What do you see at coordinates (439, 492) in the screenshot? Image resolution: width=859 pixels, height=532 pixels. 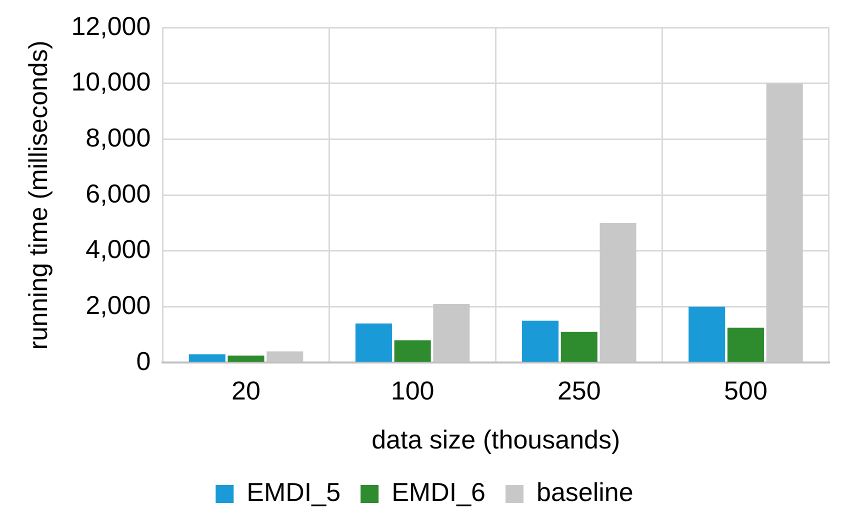 I see `legend-label: EMDI_6` at bounding box center [439, 492].